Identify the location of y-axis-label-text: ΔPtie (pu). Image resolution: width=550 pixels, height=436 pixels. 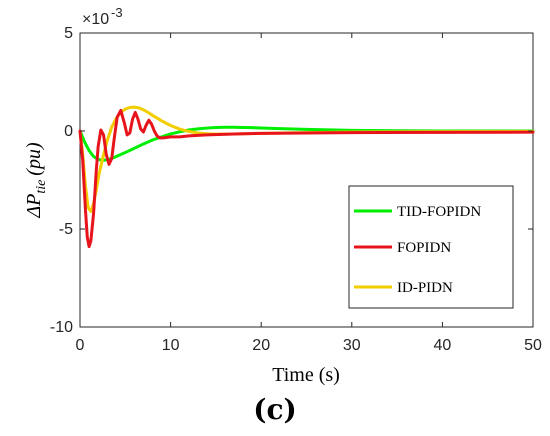
(36, 180).